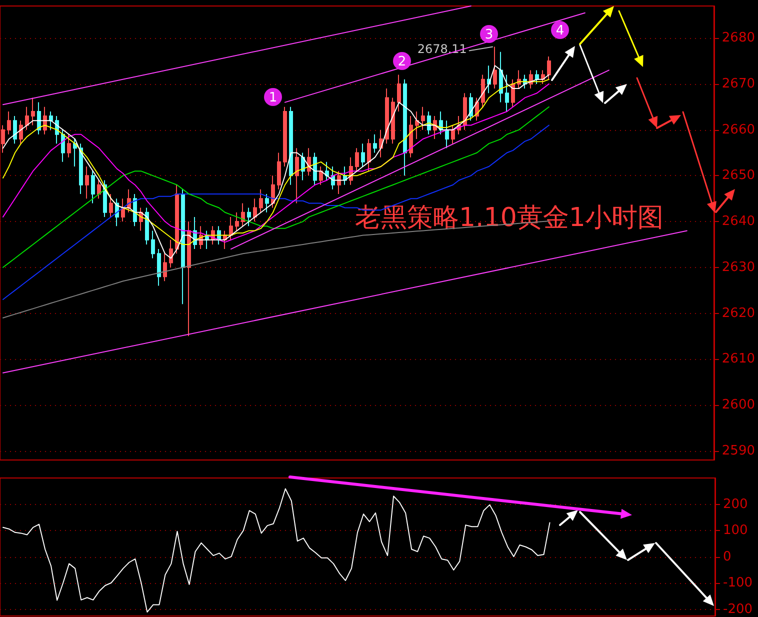 This screenshot has width=758, height=617. What do you see at coordinates (442, 49) in the screenshot?
I see `annotation: 2678.11` at bounding box center [442, 49].